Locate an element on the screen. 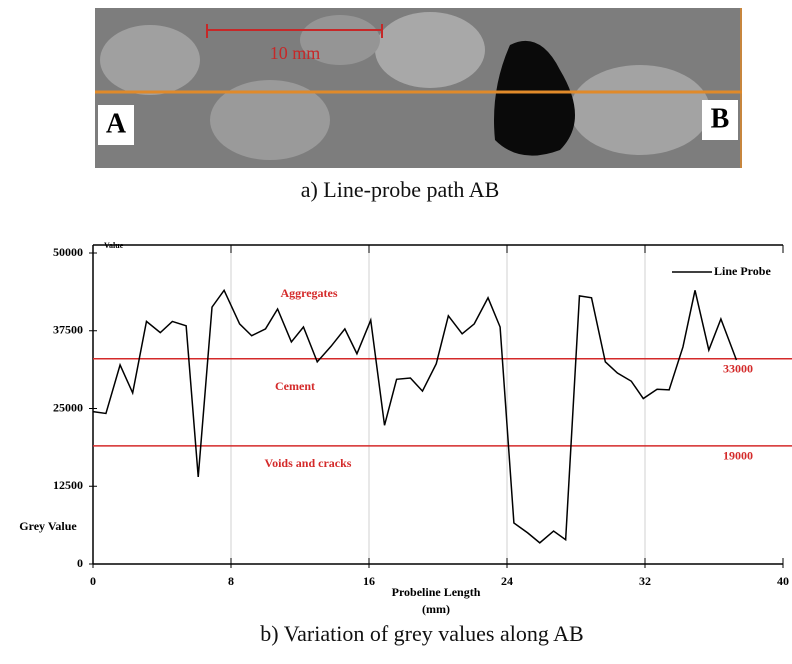 This screenshot has width=792, height=664. point-label: A is located at coordinates (116, 123).